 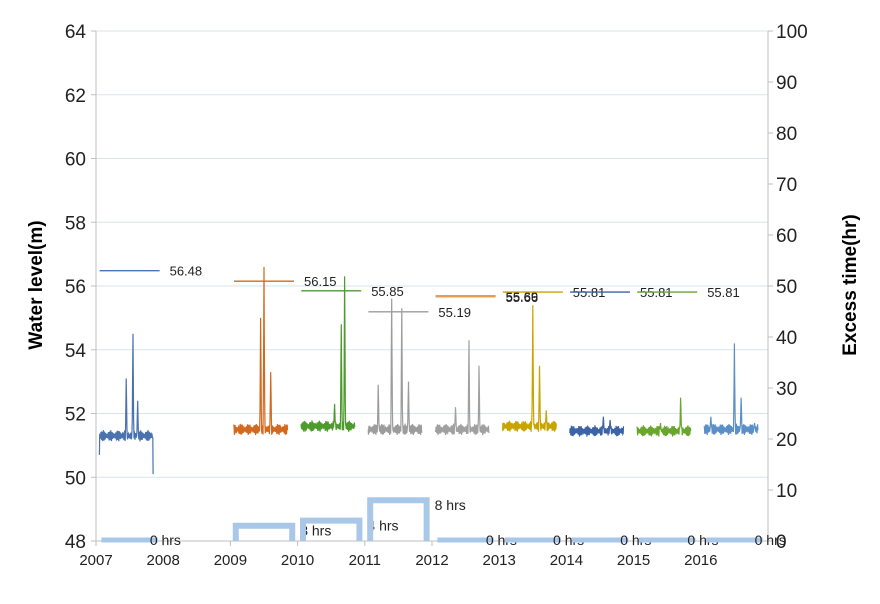 What do you see at coordinates (387, 291) in the screenshot?
I see `threshold-label: 55.85` at bounding box center [387, 291].